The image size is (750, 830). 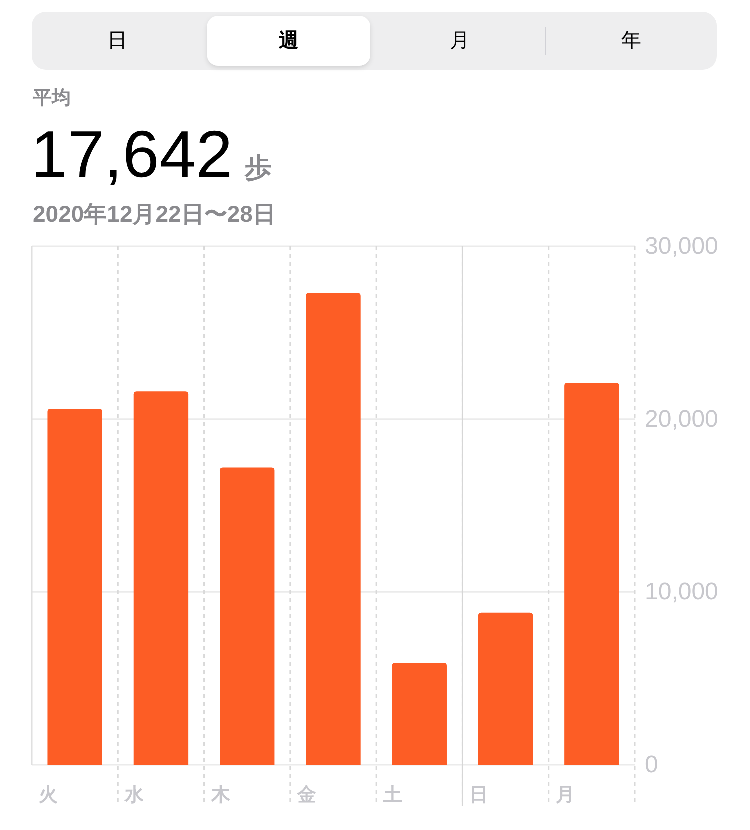 What do you see at coordinates (48, 795) in the screenshot?
I see `x-tick-label: 火` at bounding box center [48, 795].